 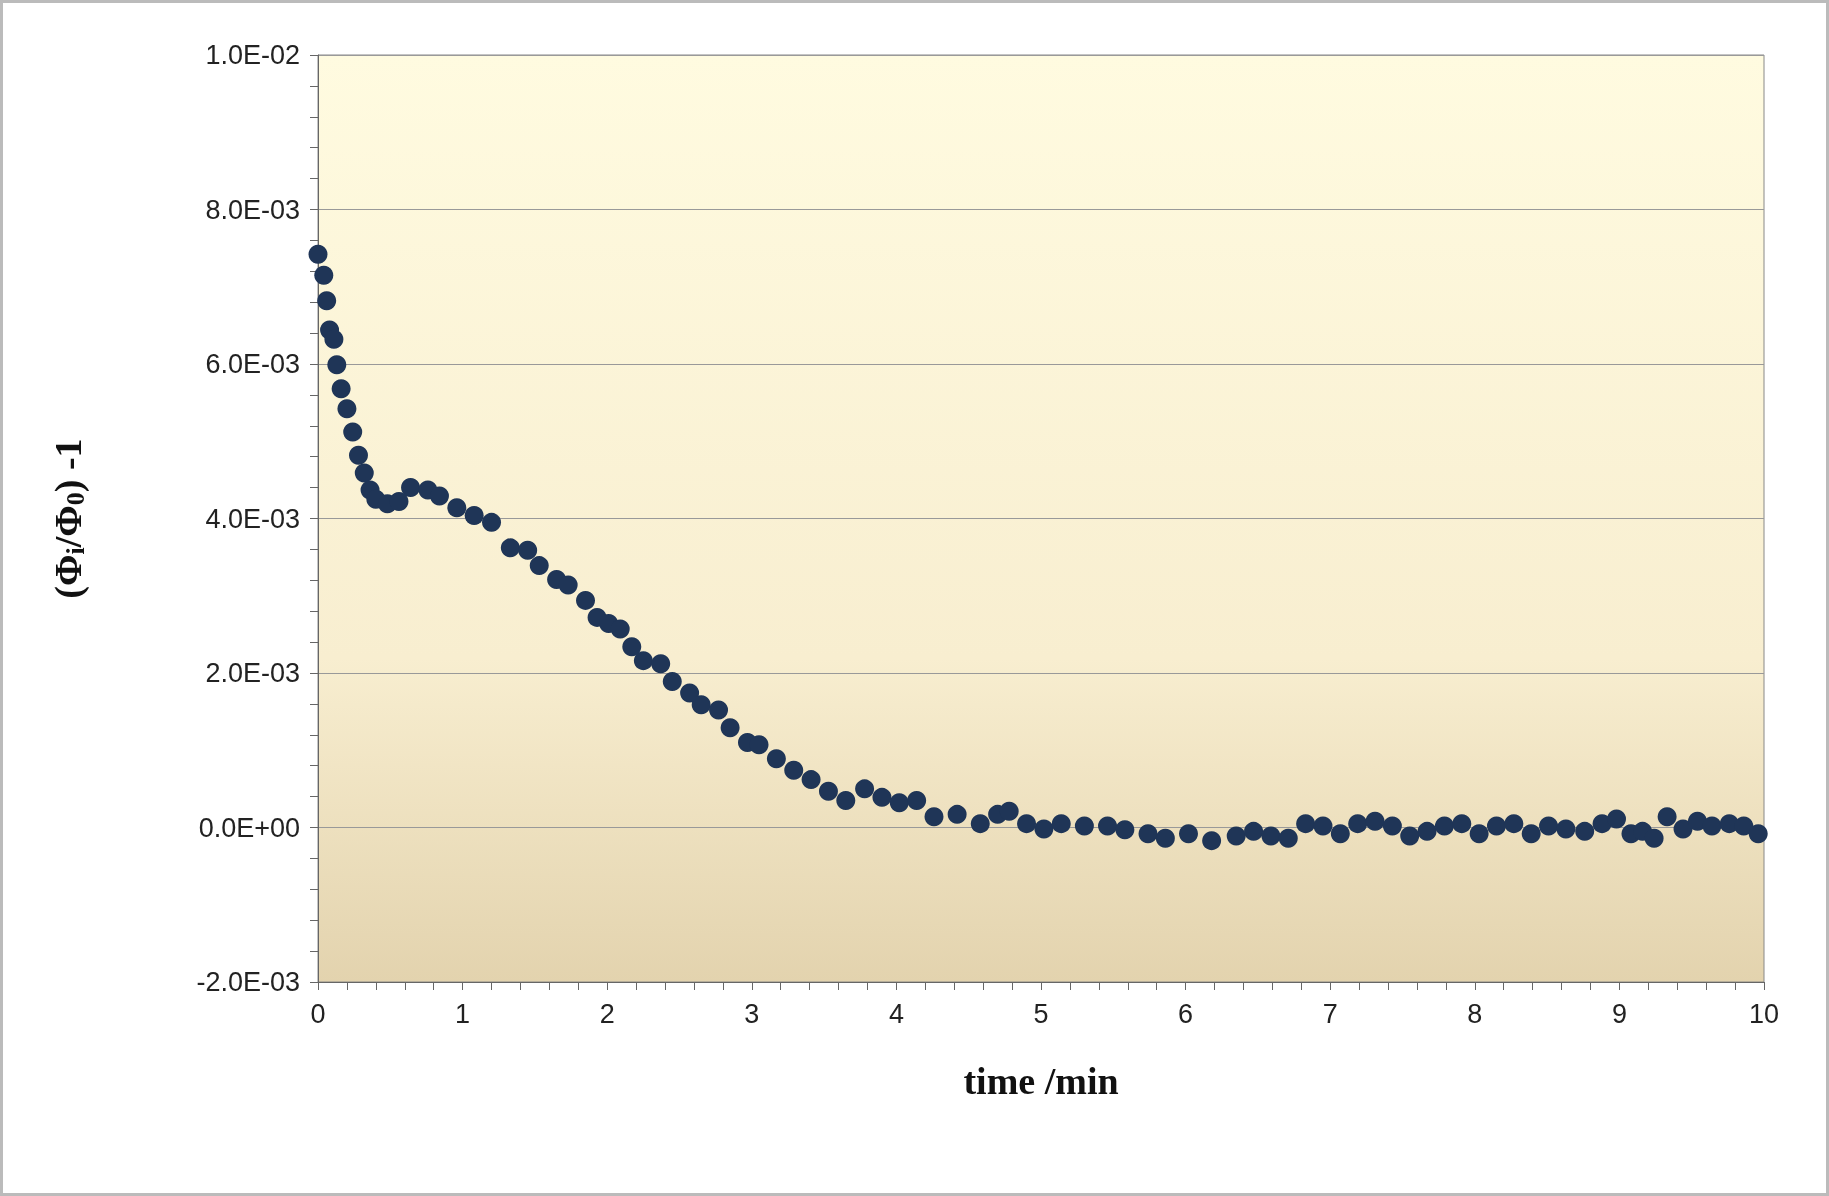 I want to click on x-tick-label: 2, so click(x=607, y=1013).